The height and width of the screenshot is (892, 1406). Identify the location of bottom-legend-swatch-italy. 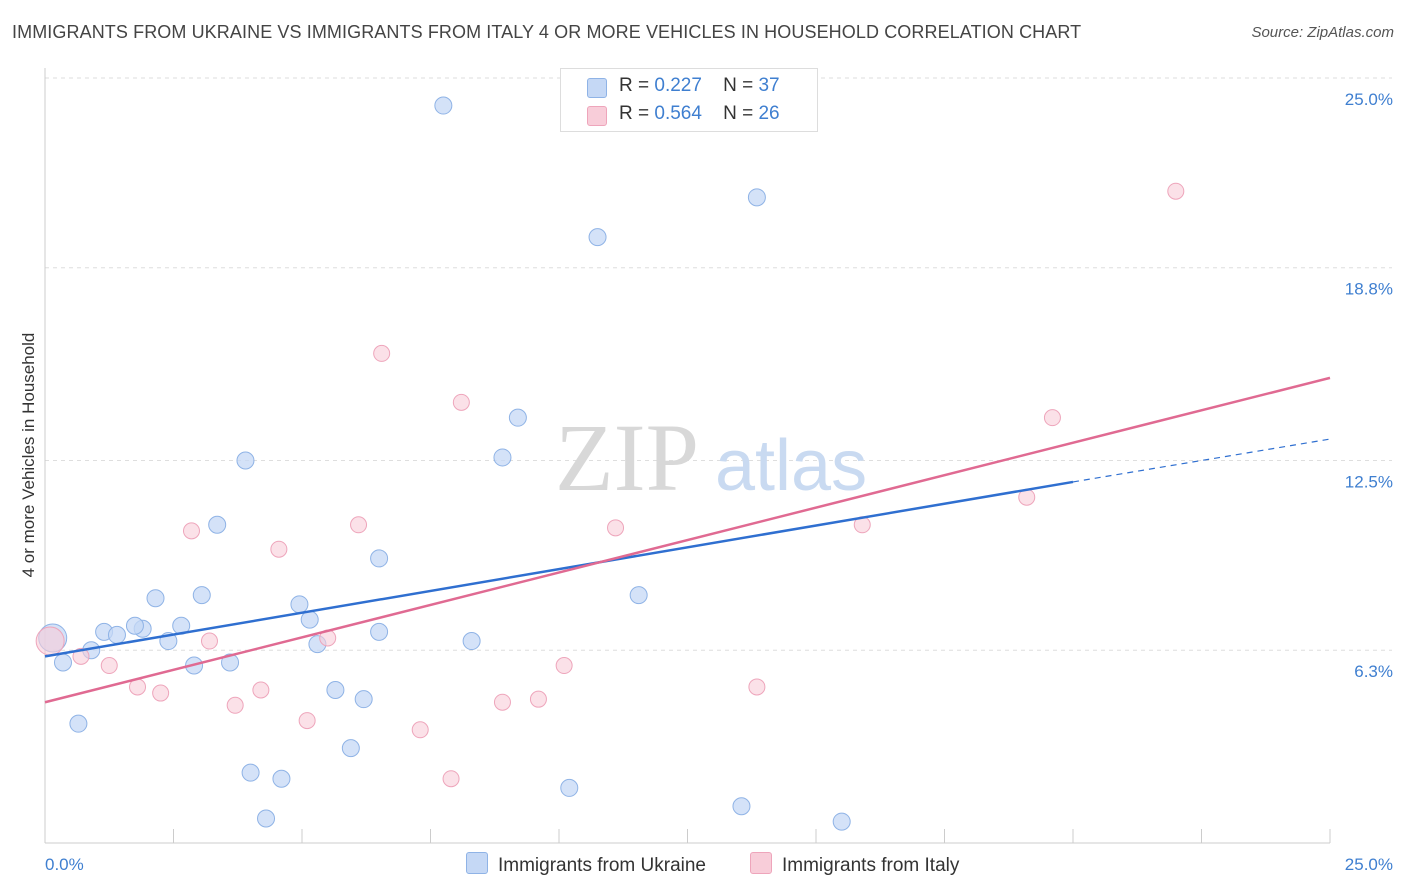
(761, 863).